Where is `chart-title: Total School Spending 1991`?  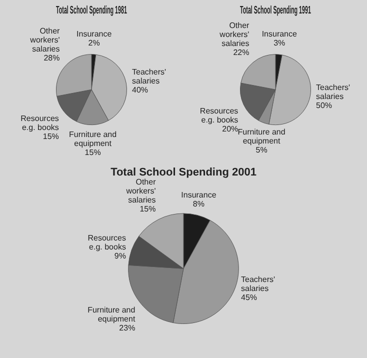
chart-title: Total School Spending 1991 is located at coordinates (276, 9).